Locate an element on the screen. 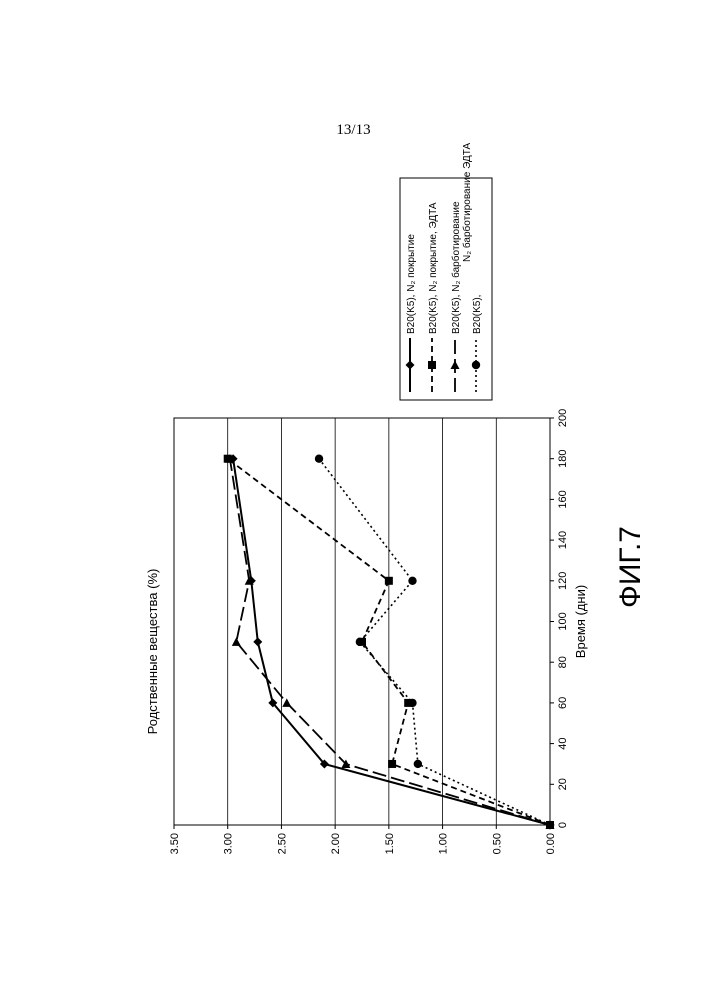 The image size is (707, 1000). x-tick-label: 20 is located at coordinates (563, 784).